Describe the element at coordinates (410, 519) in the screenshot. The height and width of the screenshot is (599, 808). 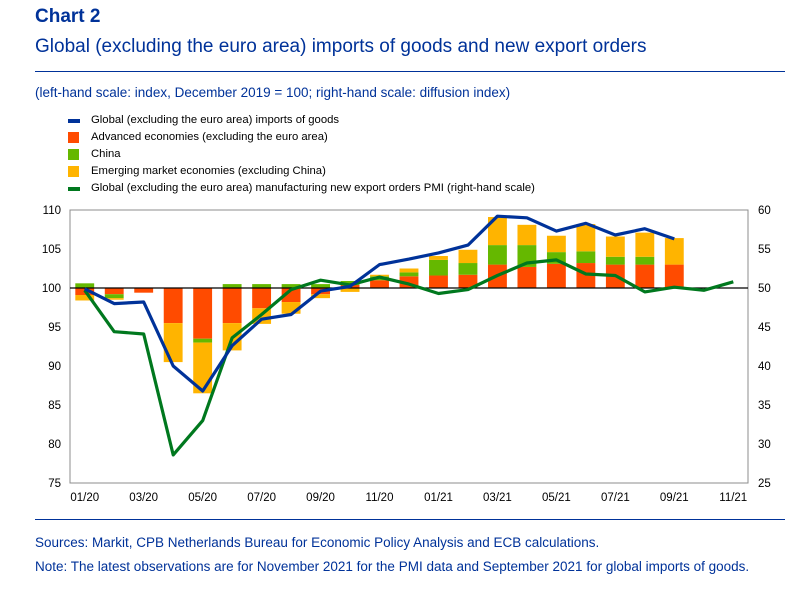
I see `footer-rule` at that location.